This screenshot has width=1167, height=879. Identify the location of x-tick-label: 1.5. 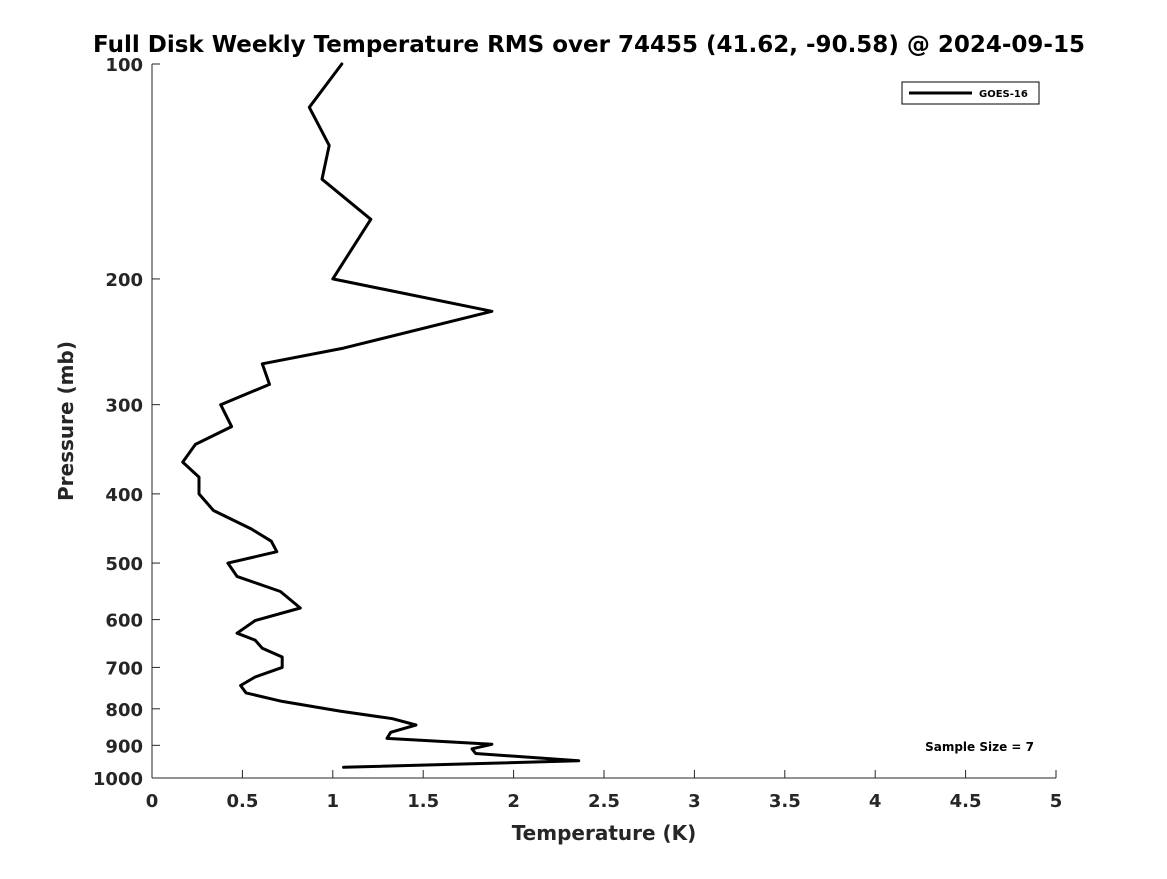
(423, 801).